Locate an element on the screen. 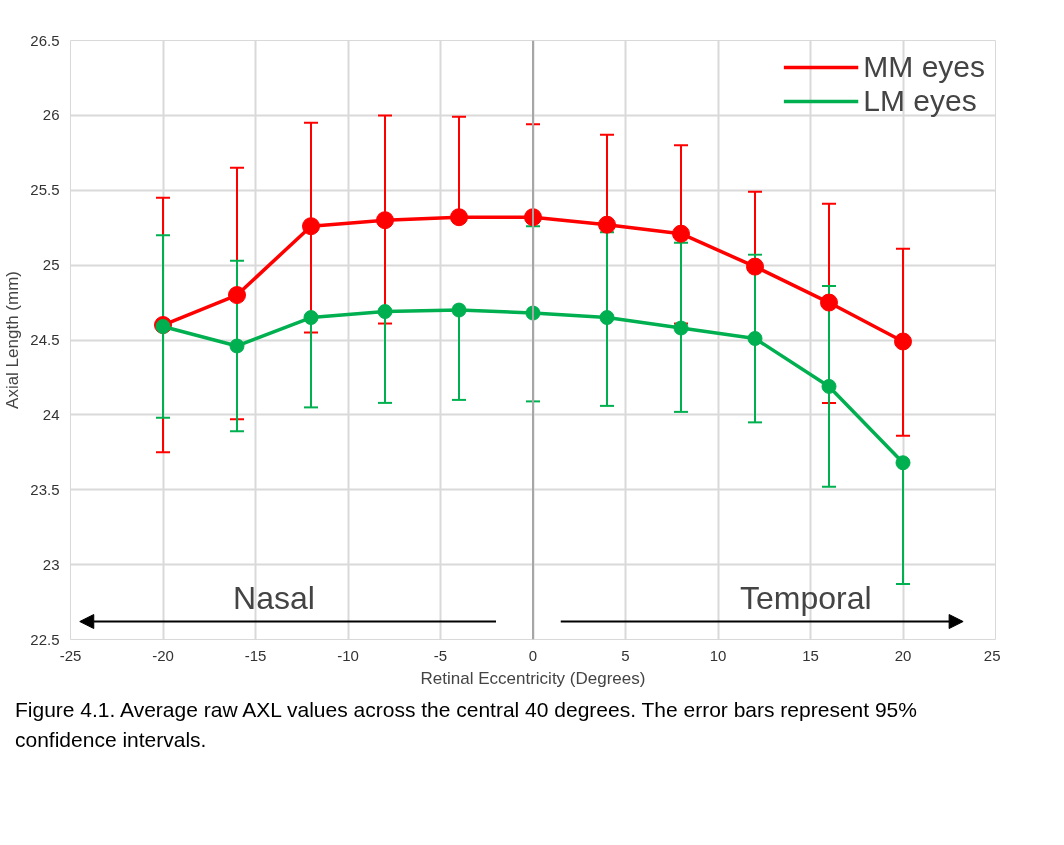 The height and width of the screenshot is (845, 1064). y-tick-label: 26 is located at coordinates (51, 115).